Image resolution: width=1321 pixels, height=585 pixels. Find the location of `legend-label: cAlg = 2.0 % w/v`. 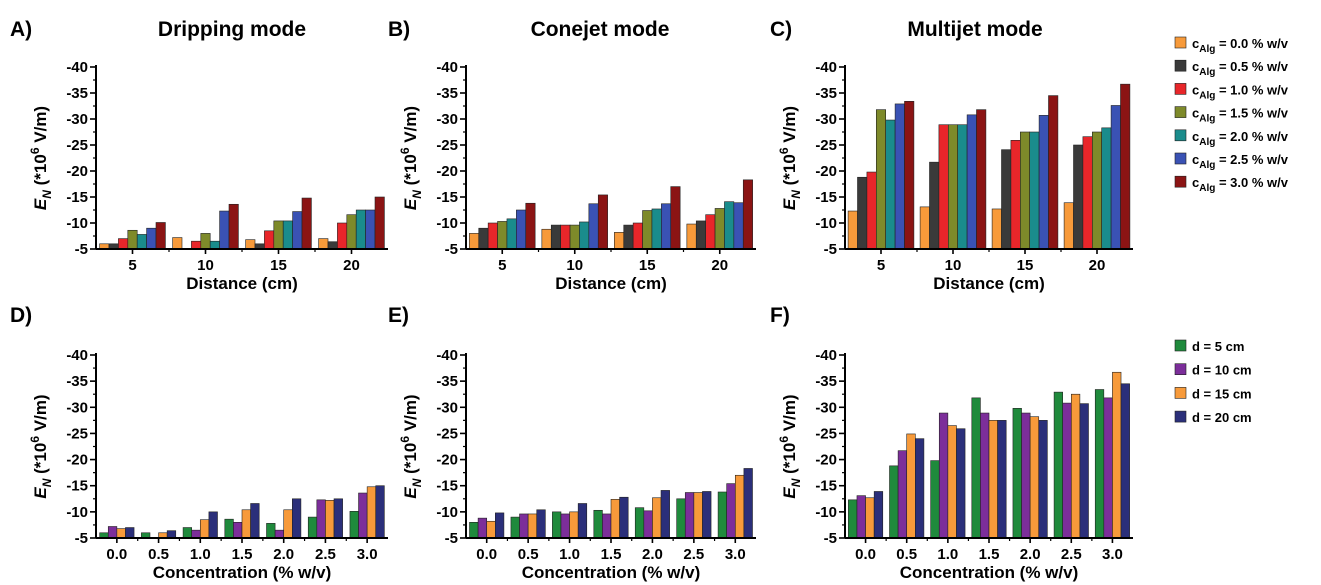

legend-label: cAlg = 2.0 % w/v is located at coordinates (1240, 138).